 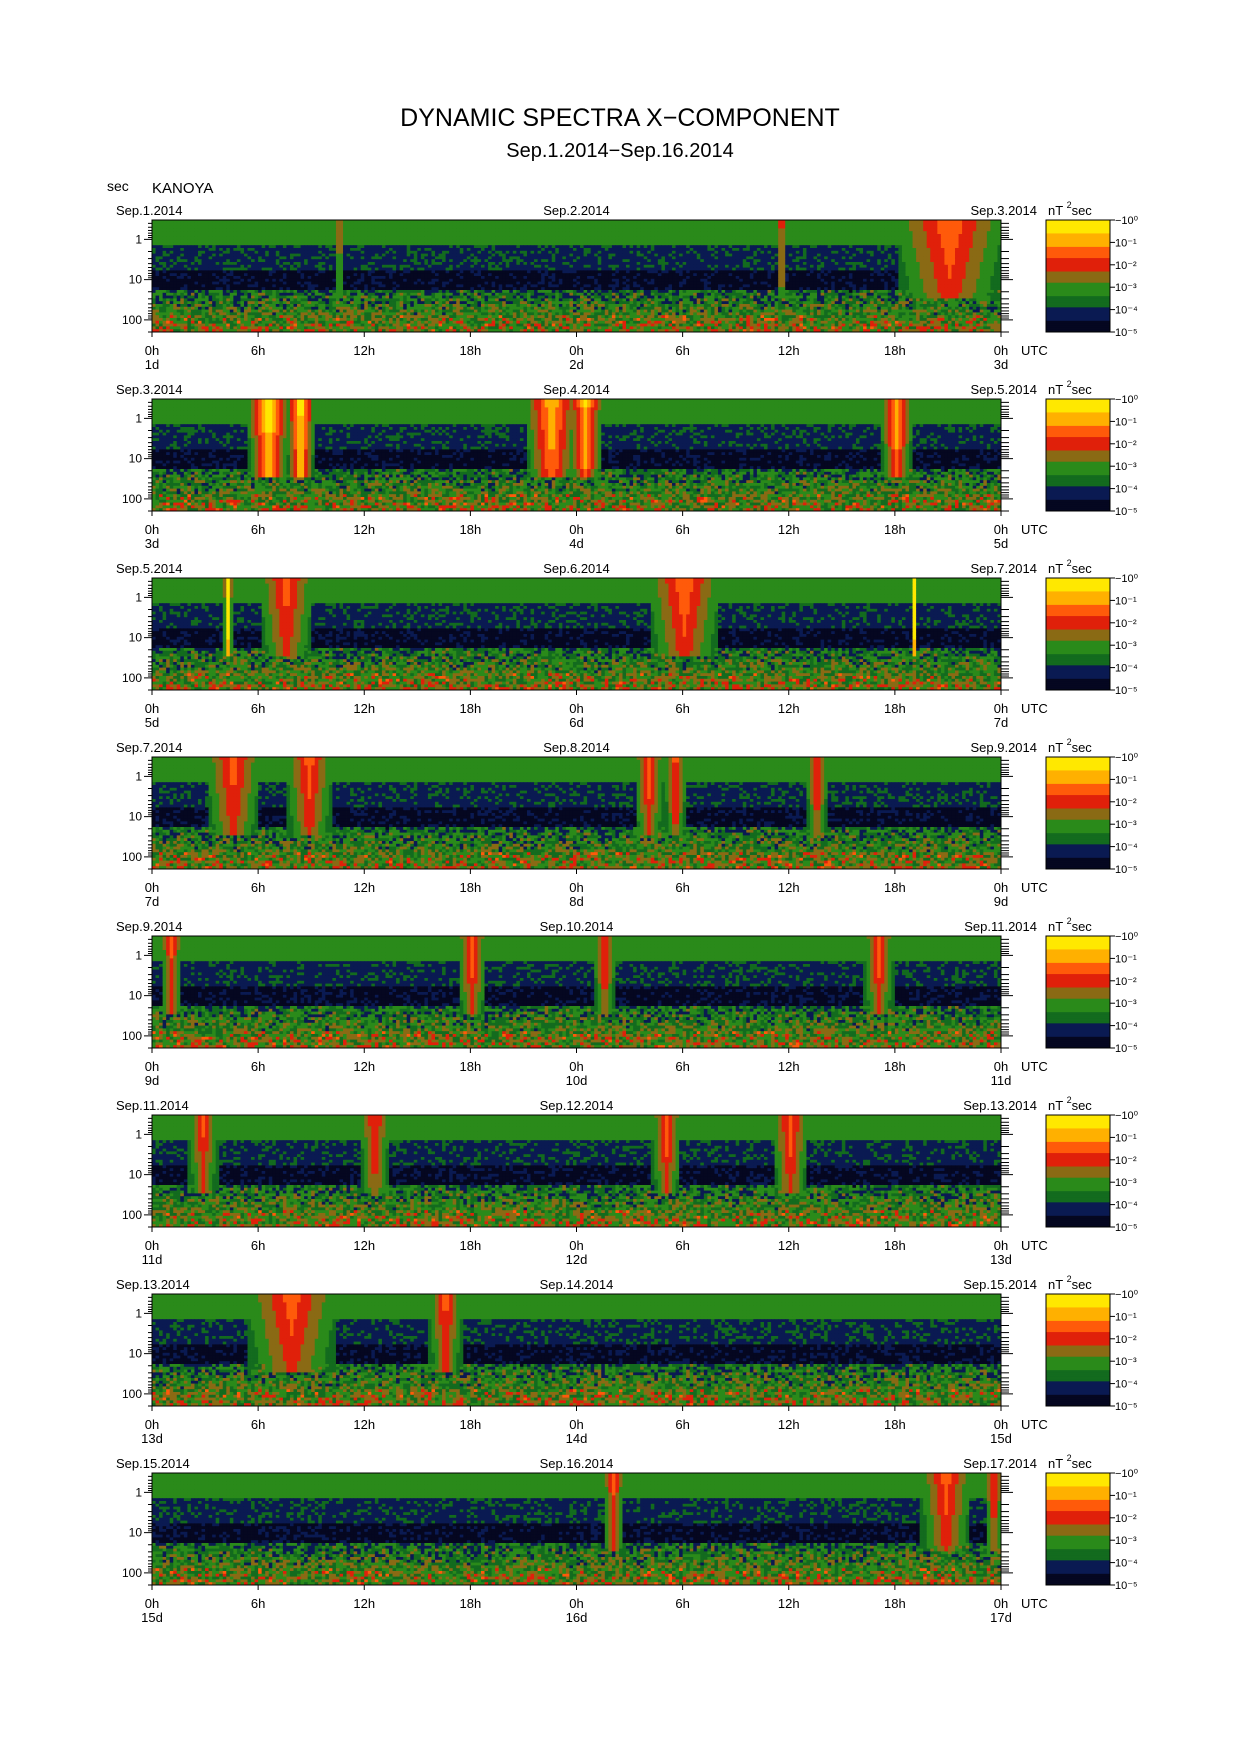 What do you see at coordinates (577, 1259) in the screenshot?
I see `day-label: 12d` at bounding box center [577, 1259].